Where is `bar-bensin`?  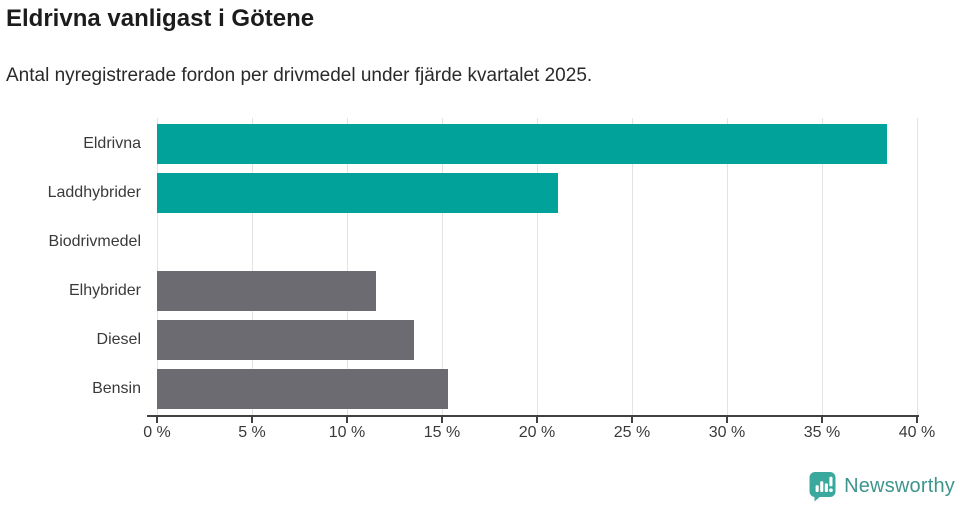
bar-bensin is located at coordinates (302, 389).